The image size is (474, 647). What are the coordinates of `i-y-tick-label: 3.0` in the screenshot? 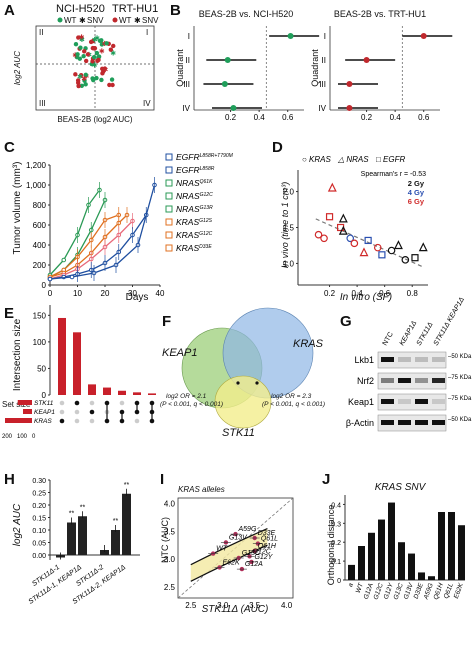 It's located at (170, 559).